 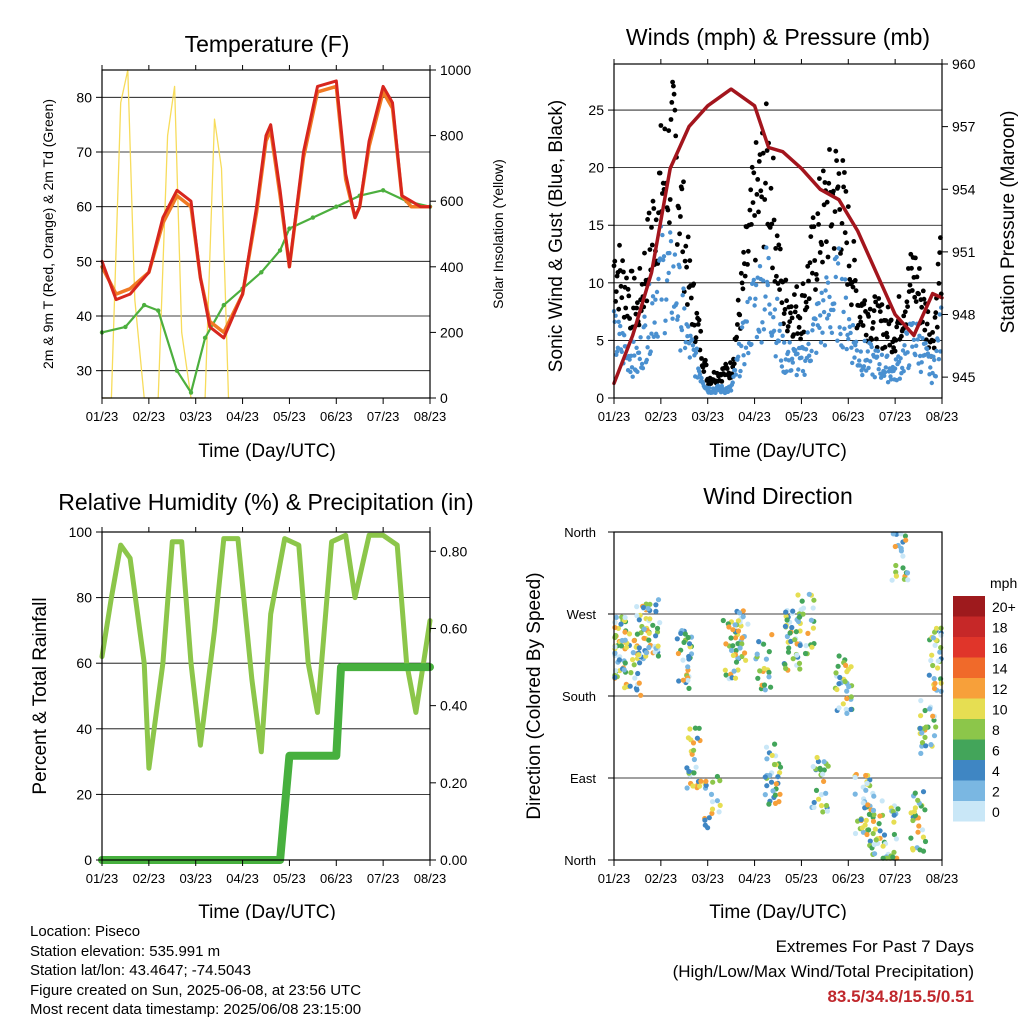 I want to click on y-tick-right-label: 0.00, so click(x=453, y=860).